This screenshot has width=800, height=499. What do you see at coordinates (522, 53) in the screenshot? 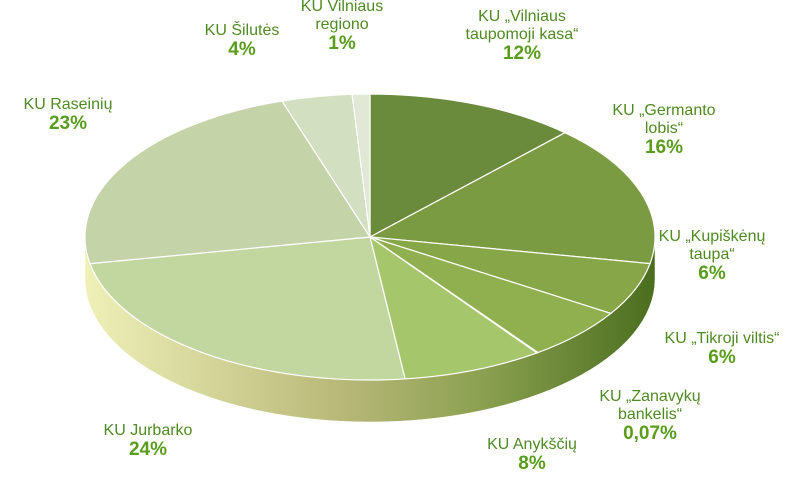
I see `slice-value: 12%` at bounding box center [522, 53].